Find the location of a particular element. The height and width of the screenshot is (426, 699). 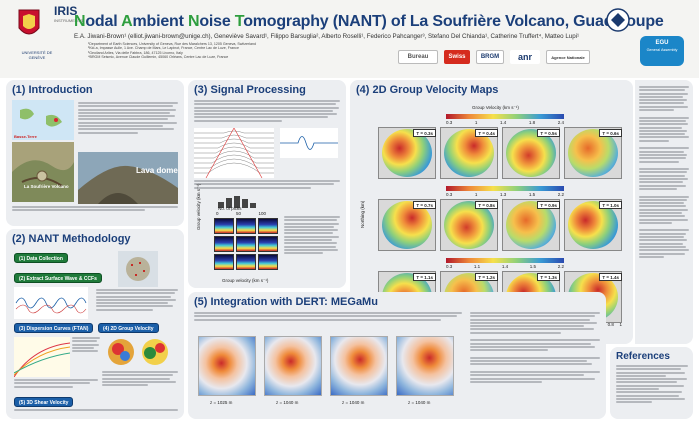

velocity-map-tile: T = 1.0s is located at coordinates (594, 227).